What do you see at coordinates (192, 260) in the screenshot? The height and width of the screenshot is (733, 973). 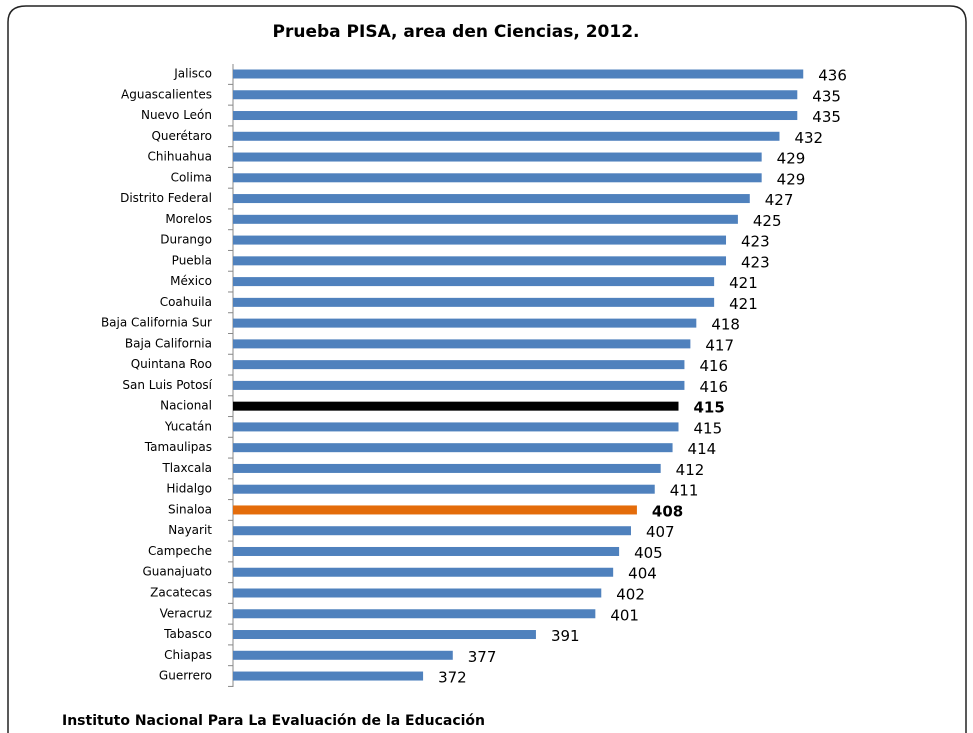 I see `category-label: Puebla` at bounding box center [192, 260].